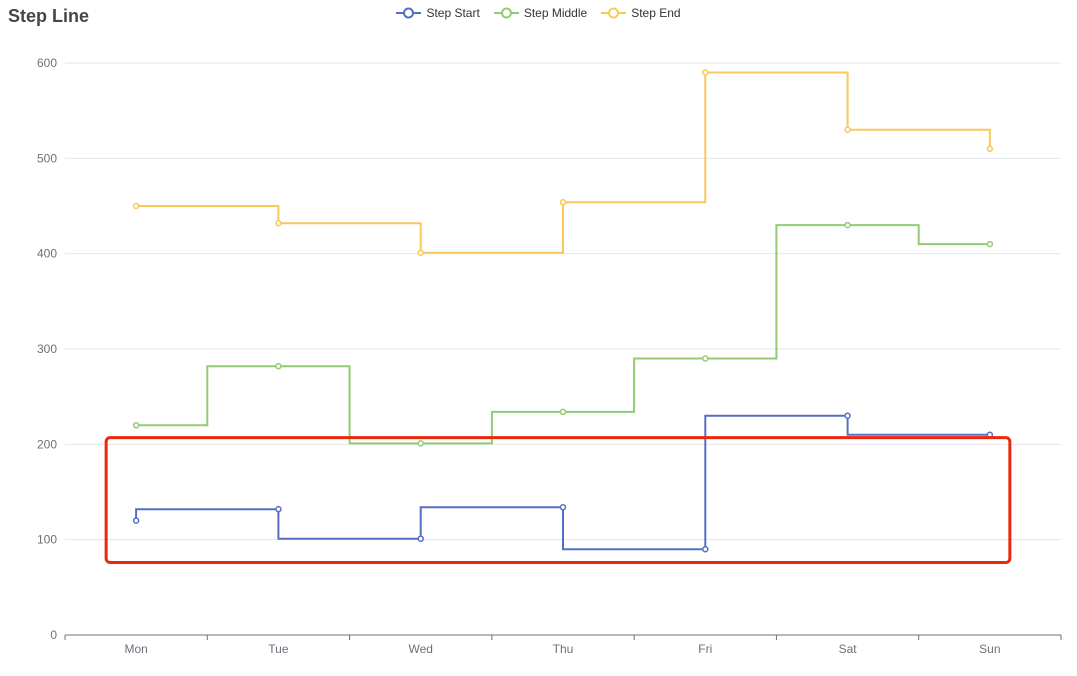  Describe the element at coordinates (848, 649) in the screenshot. I see `x-tick-label: Sat` at that location.